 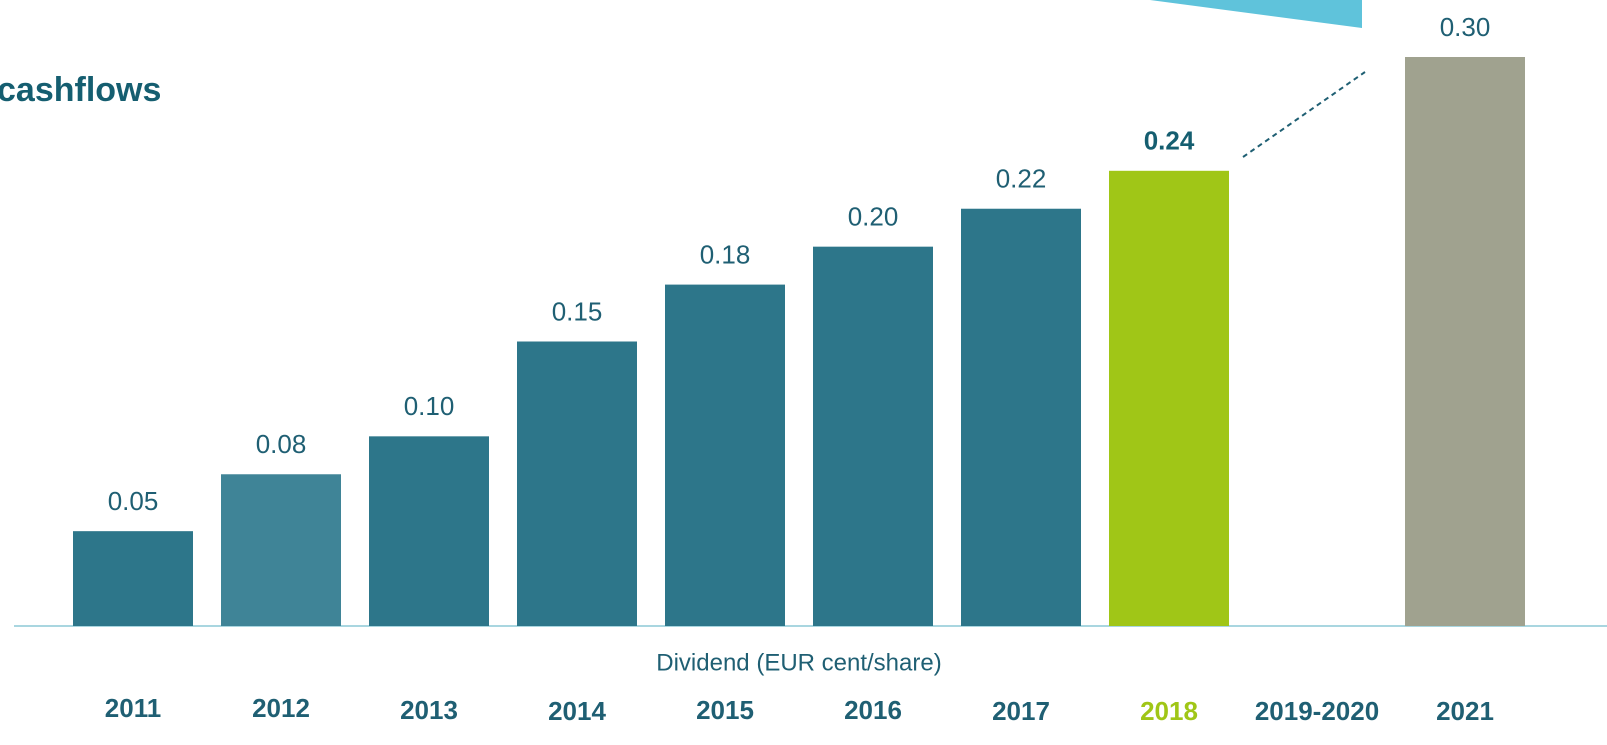 I want to click on value-label: 0.15, so click(x=577, y=311).